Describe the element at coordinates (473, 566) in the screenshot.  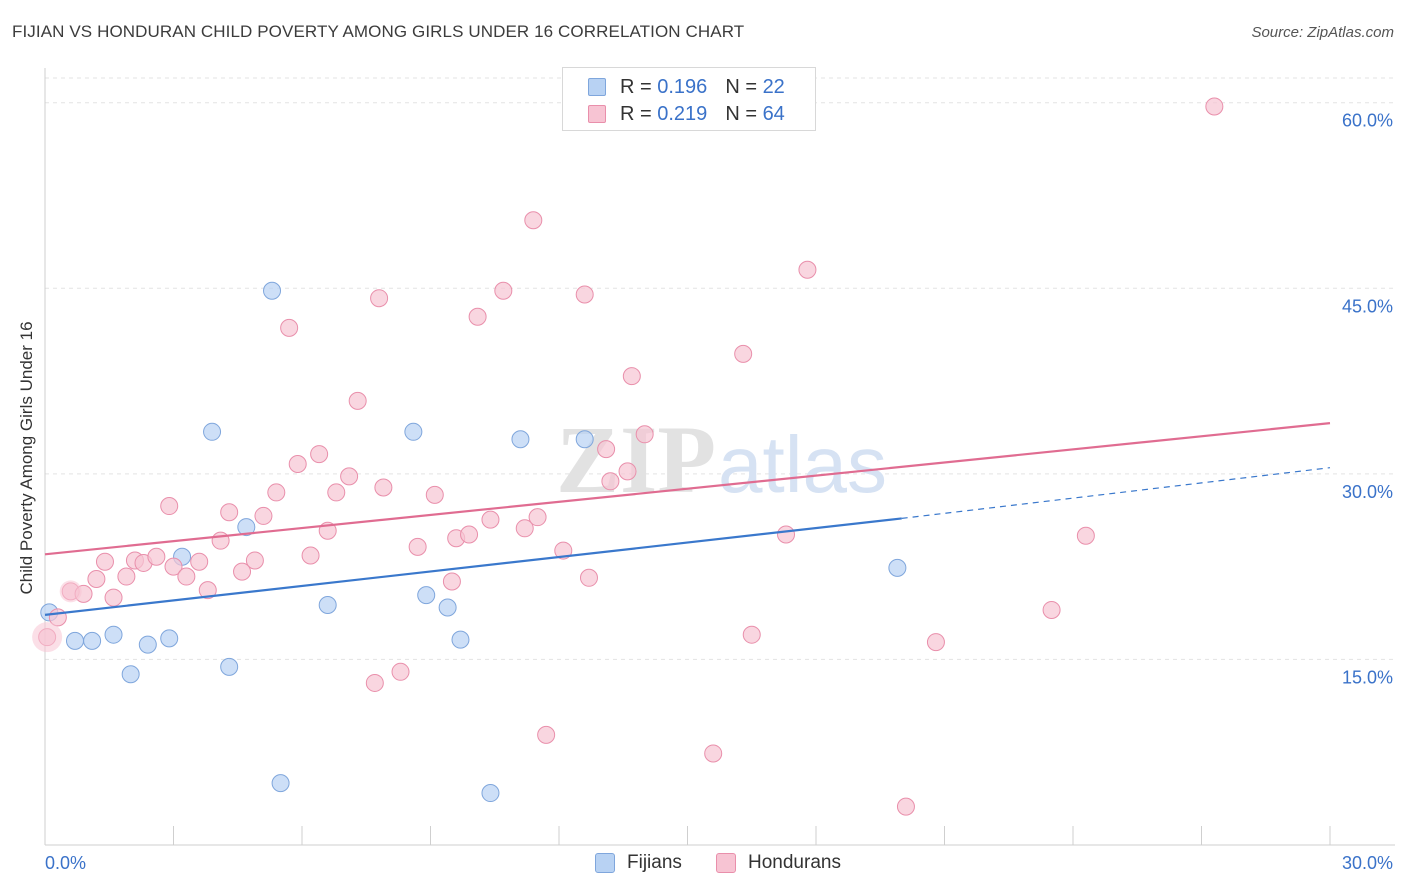
I see `fijian-trend-line` at that location.